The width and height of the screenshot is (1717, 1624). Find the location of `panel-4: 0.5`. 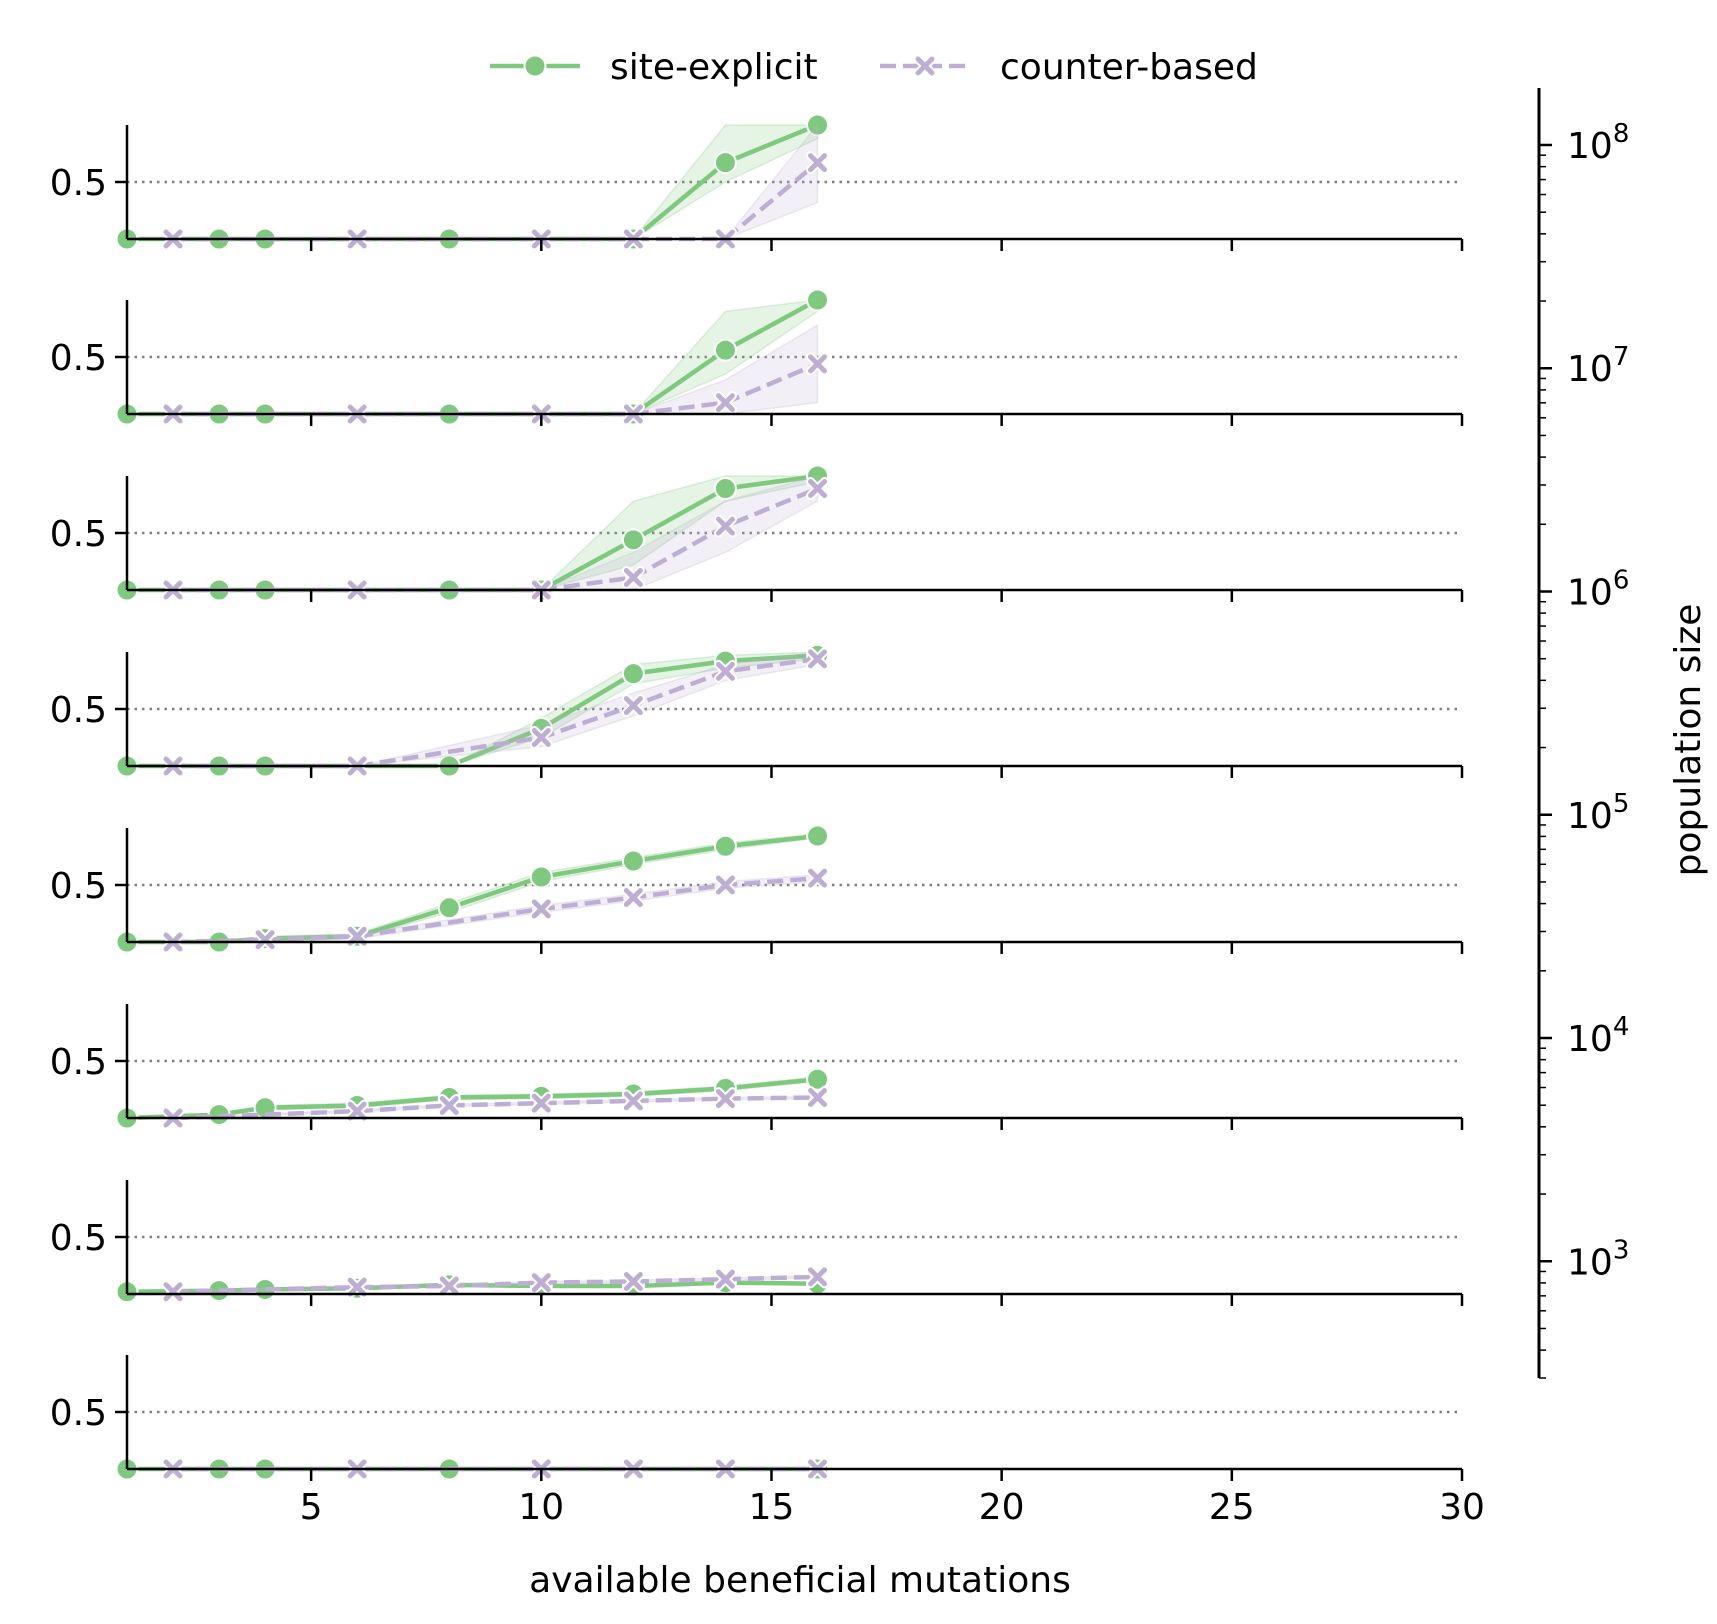

panel-4: 0.5 is located at coordinates (757, 710).